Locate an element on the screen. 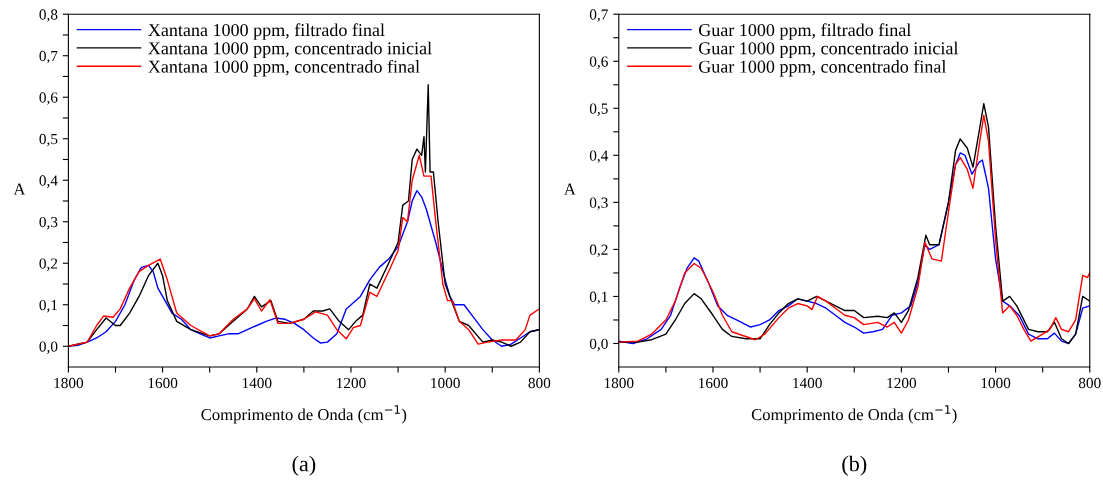 This screenshot has width=1103, height=490. legend-label: Xantana 1000 ppm, concentrado final is located at coordinates (284, 68).